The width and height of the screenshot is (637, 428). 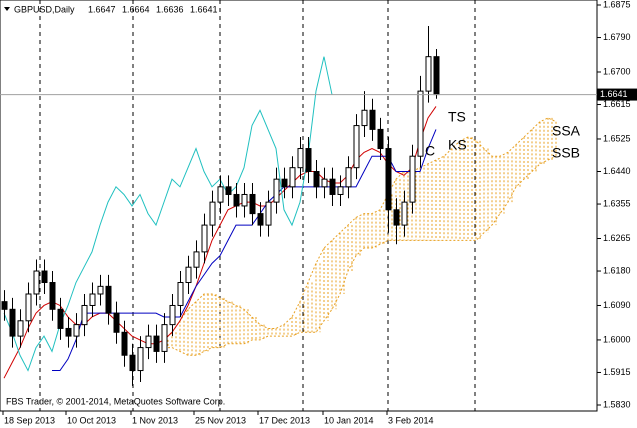 I want to click on header-value: 1.6664, so click(x=136, y=9).